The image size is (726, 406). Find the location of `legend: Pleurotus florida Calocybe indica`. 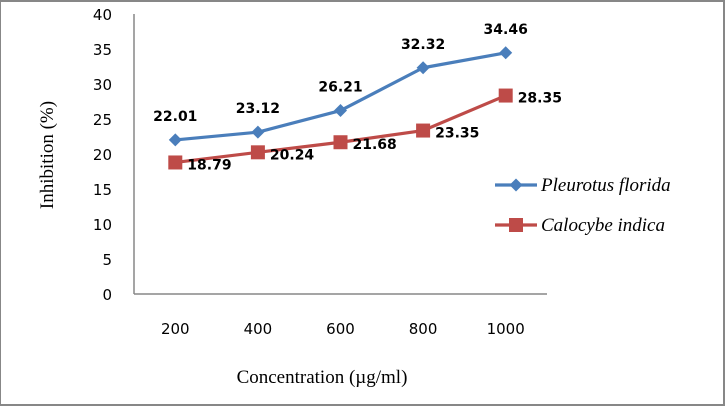

legend: Pleurotus florida Calocybe indica is located at coordinates (583, 205).